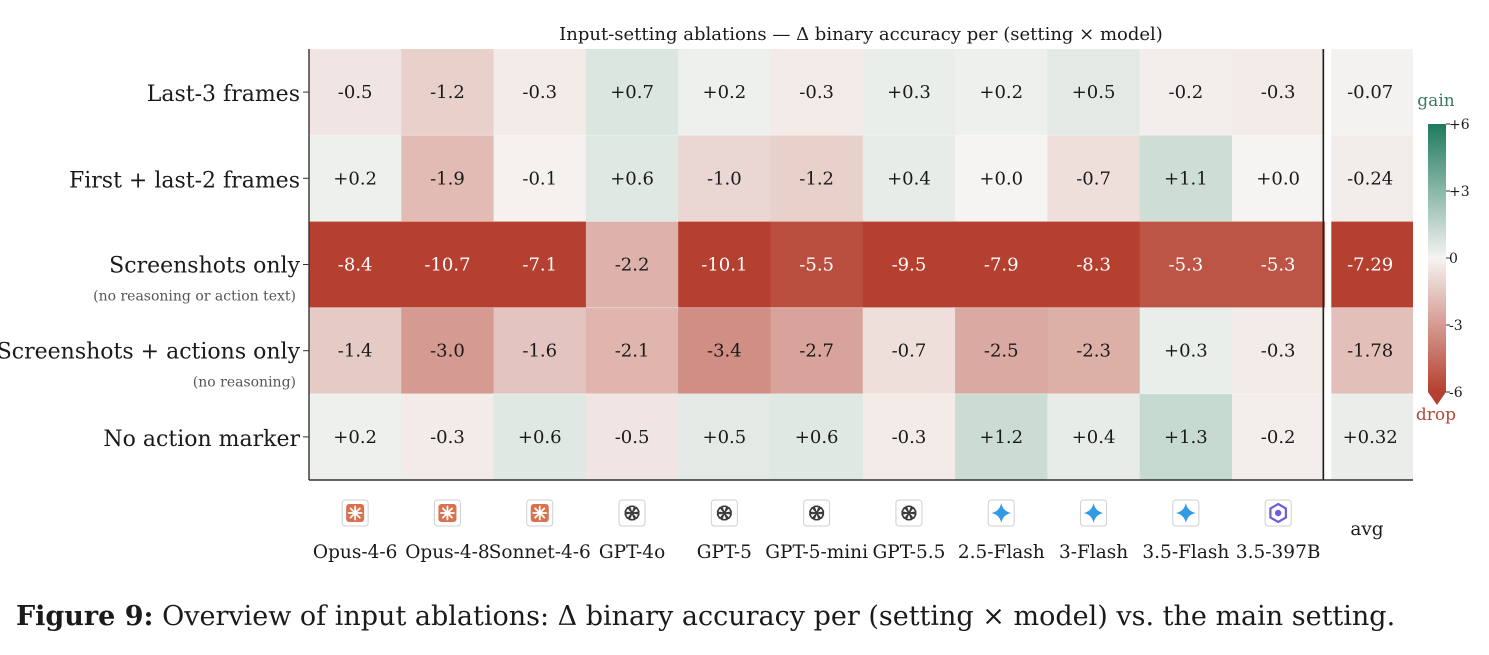 The height and width of the screenshot is (655, 1489). I want to click on column-label: GPT-5.5, so click(909, 552).